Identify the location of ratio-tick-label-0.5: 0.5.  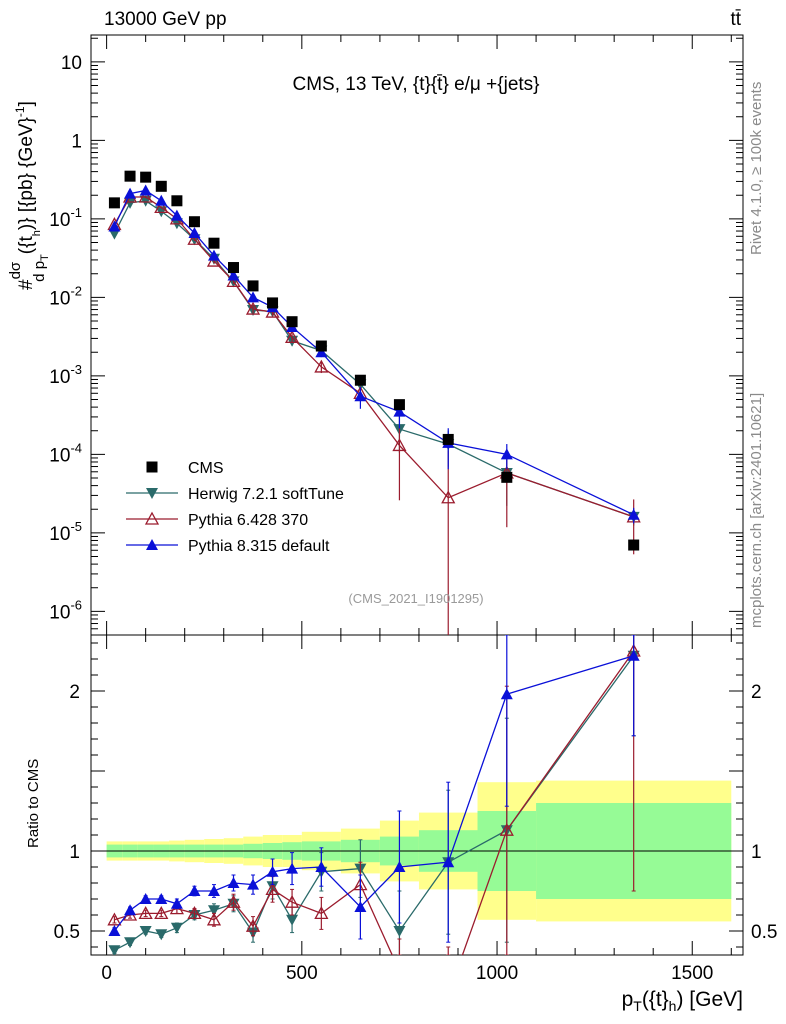
(67, 932).